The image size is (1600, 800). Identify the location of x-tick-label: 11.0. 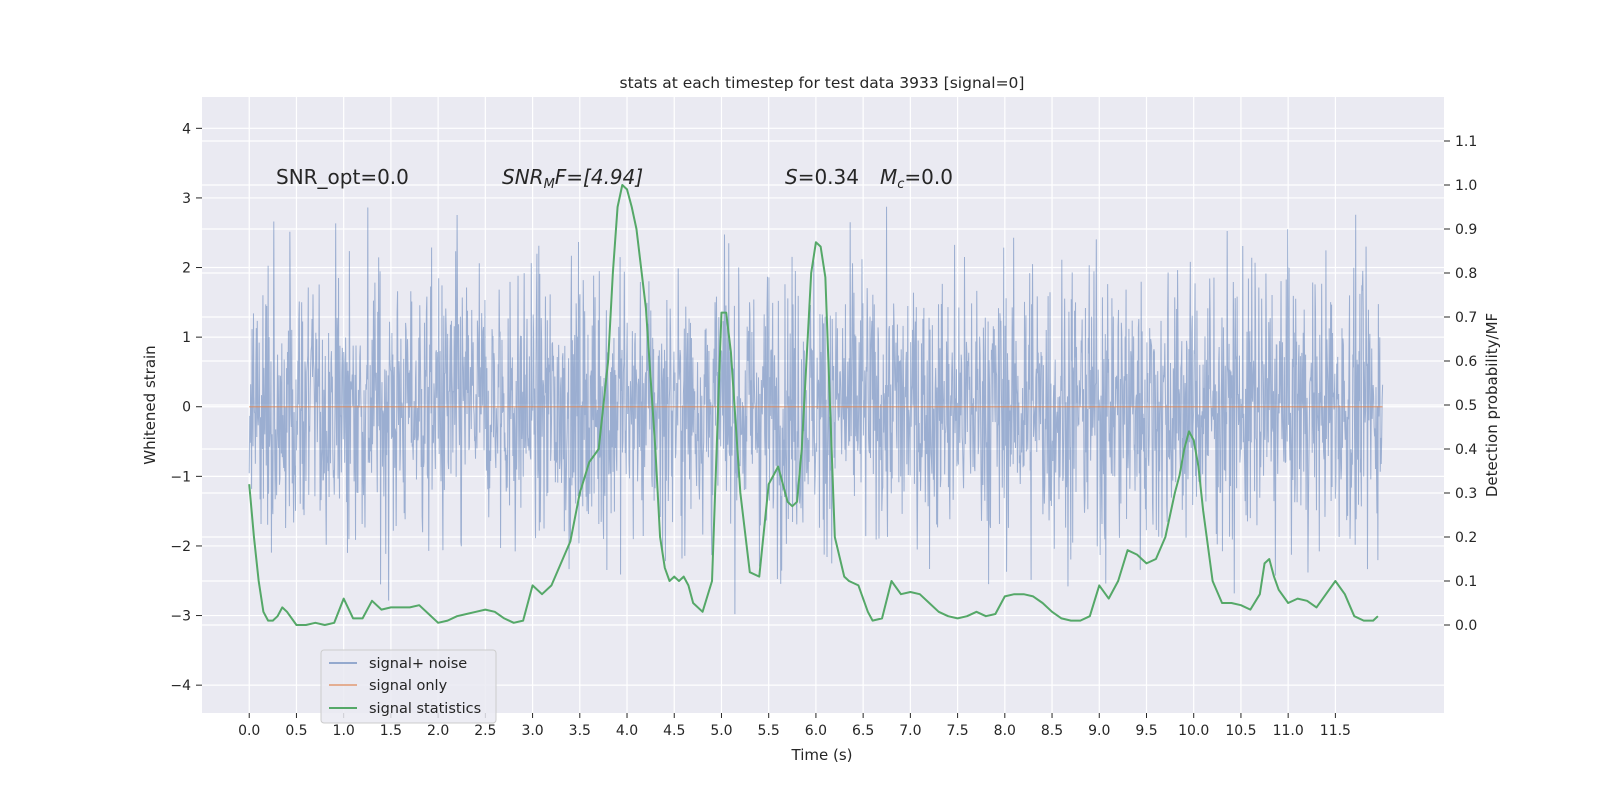
(1288, 731).